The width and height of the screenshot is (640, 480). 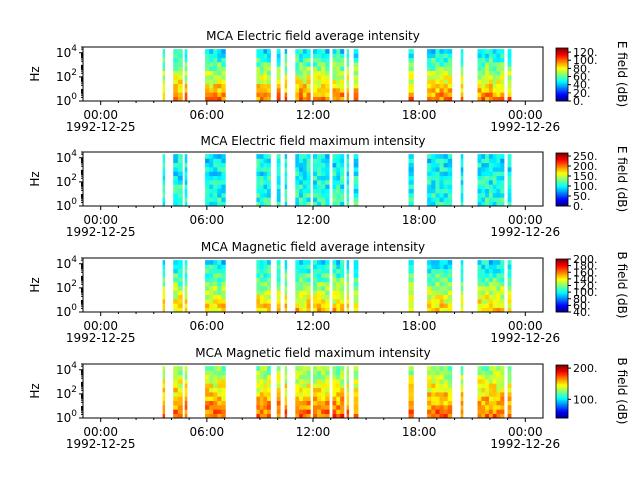 I want to click on colorbar-tick-label: 160., so click(x=585, y=272).